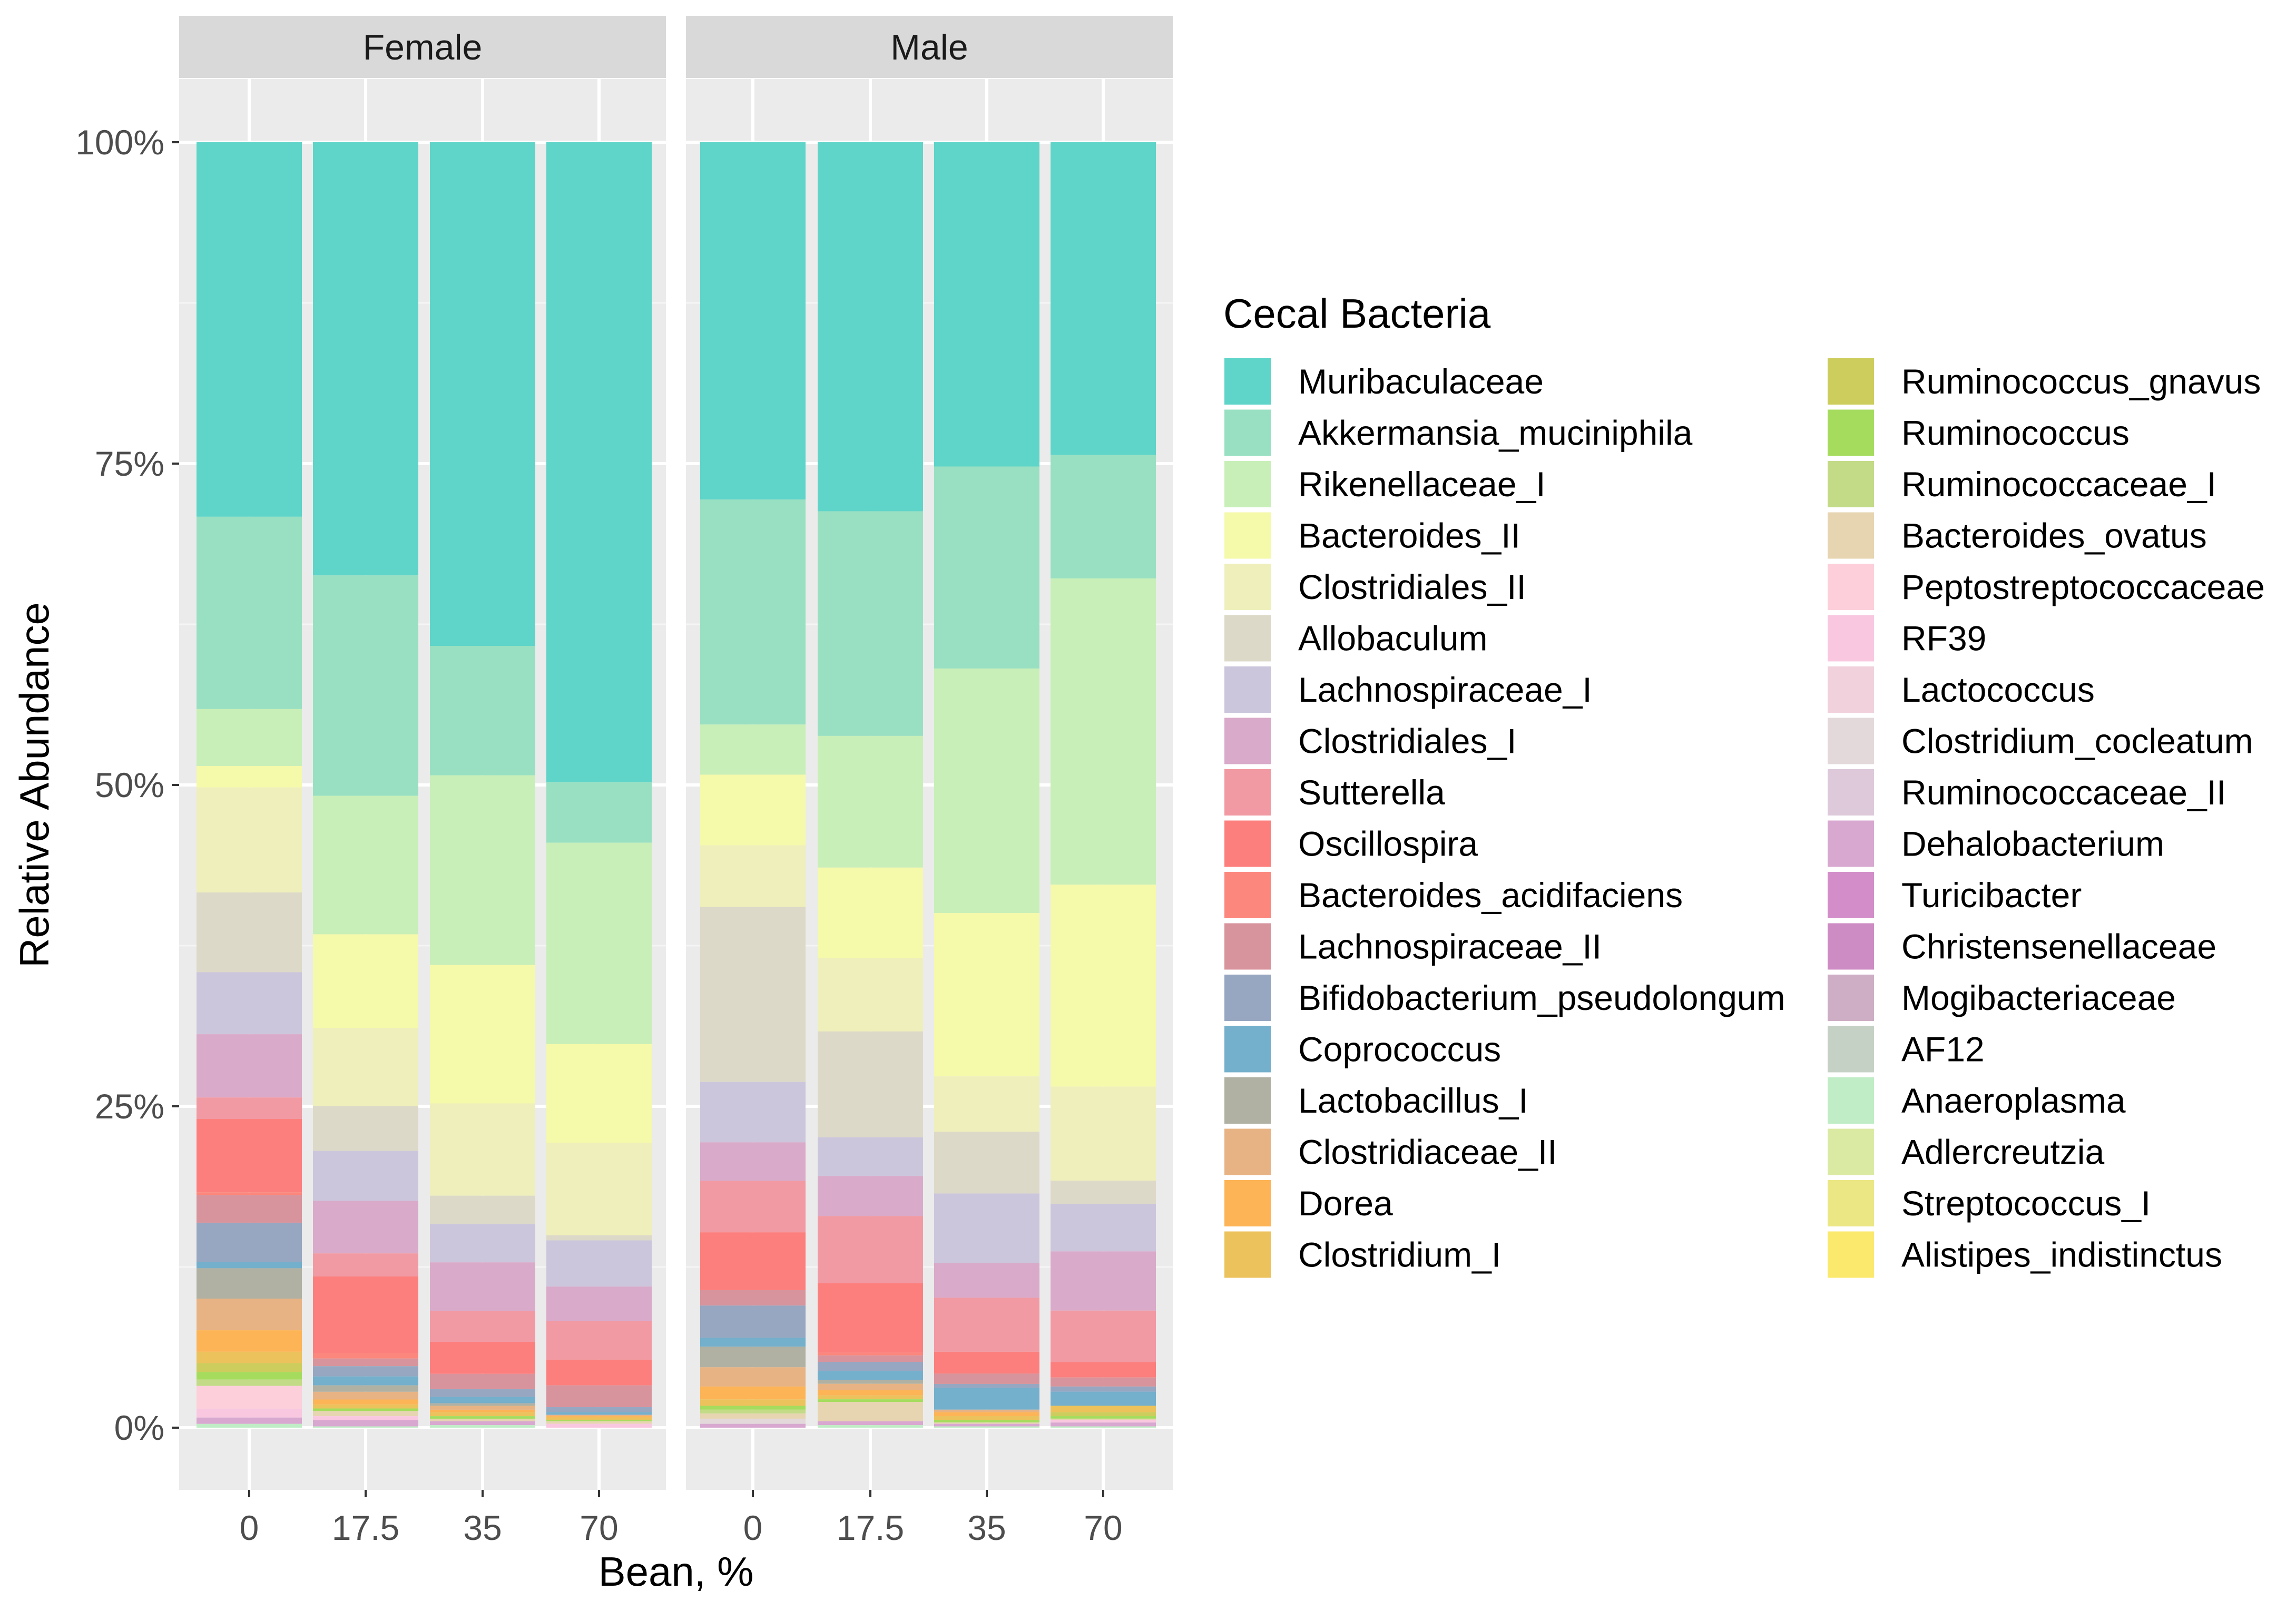  What do you see at coordinates (1393, 638) in the screenshot?
I see `legend-label: Allobaculum` at bounding box center [1393, 638].